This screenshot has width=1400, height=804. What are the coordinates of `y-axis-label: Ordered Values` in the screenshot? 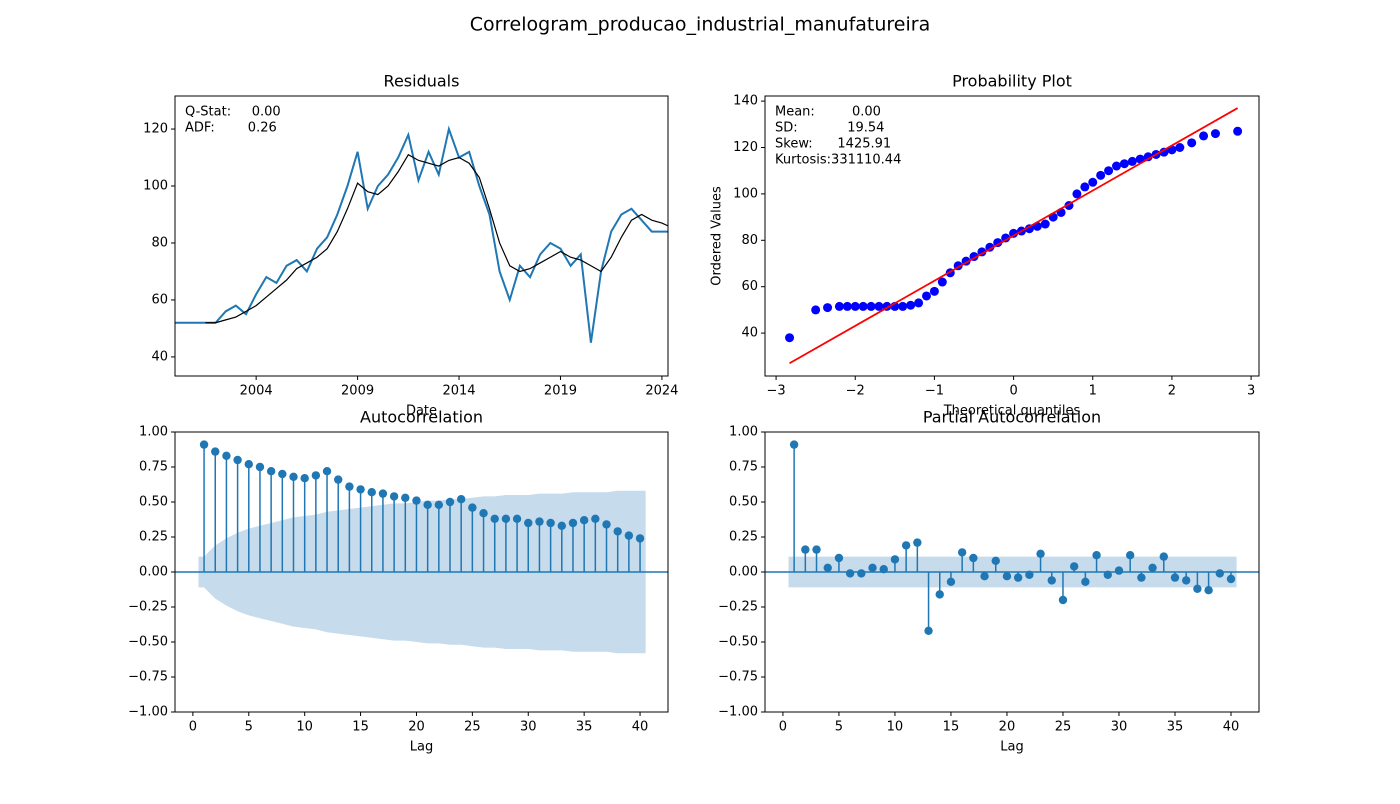 It's located at (717, 236).